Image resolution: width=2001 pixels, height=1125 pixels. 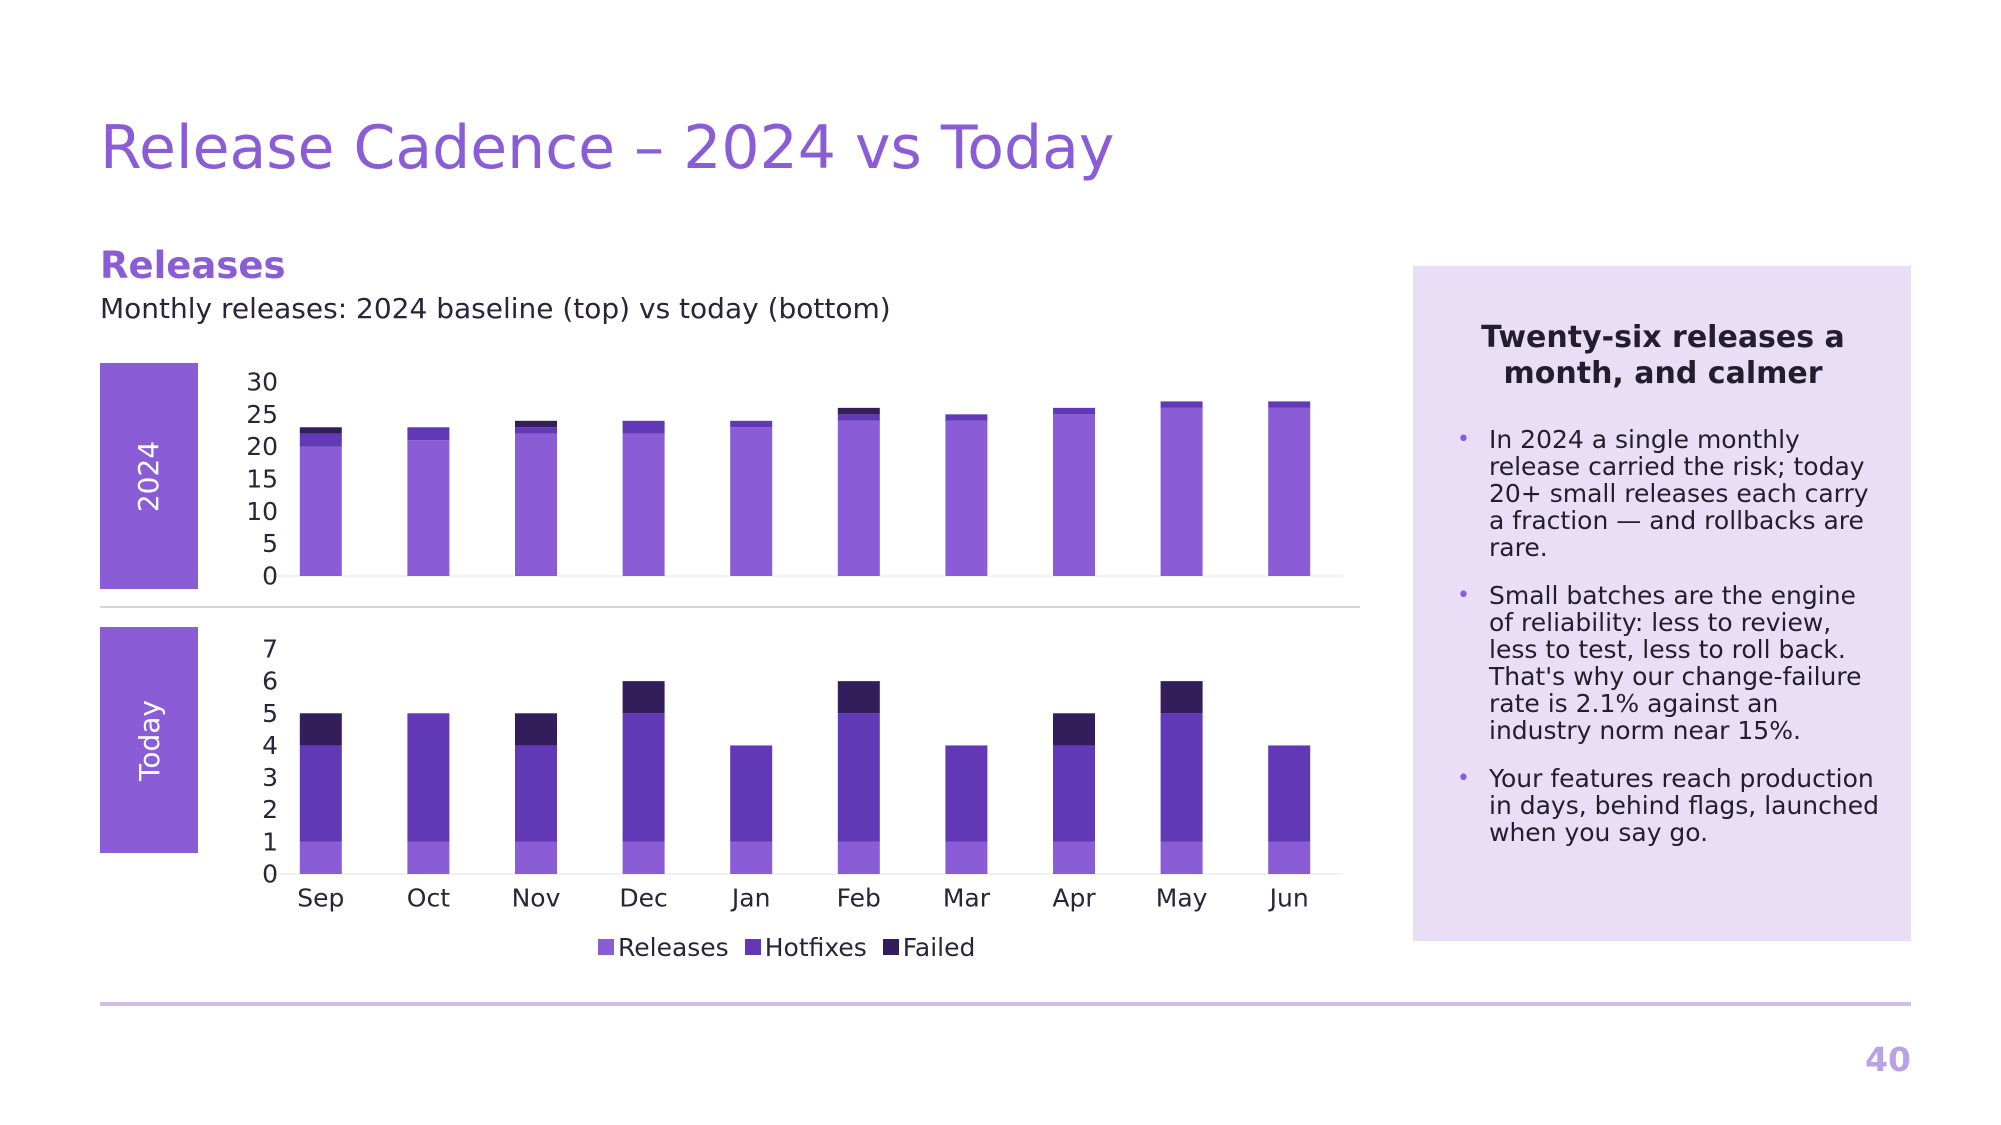 What do you see at coordinates (730, 607) in the screenshot?
I see `chart-divider` at bounding box center [730, 607].